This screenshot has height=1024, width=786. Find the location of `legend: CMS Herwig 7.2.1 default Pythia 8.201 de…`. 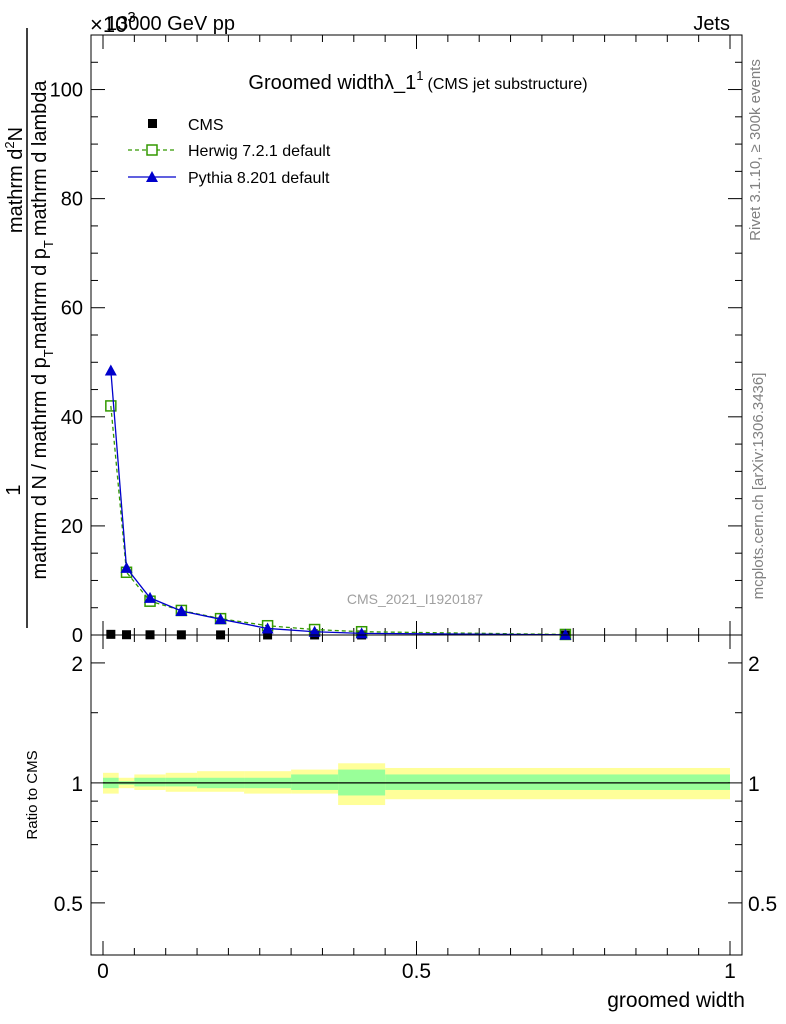

legend: CMS Herwig 7.2.1 default Pythia 8.201 de… is located at coordinates (229, 152).